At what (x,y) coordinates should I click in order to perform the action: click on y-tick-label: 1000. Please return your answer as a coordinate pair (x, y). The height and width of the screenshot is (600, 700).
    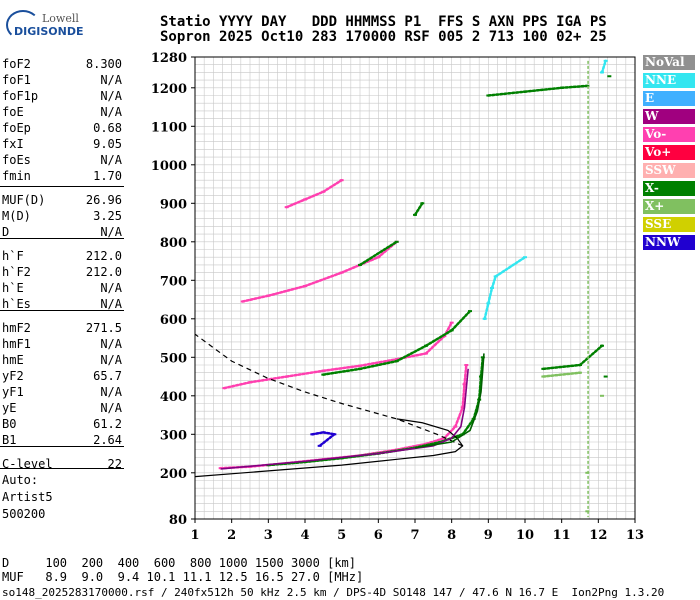
    Looking at the image, I should click on (169, 166).